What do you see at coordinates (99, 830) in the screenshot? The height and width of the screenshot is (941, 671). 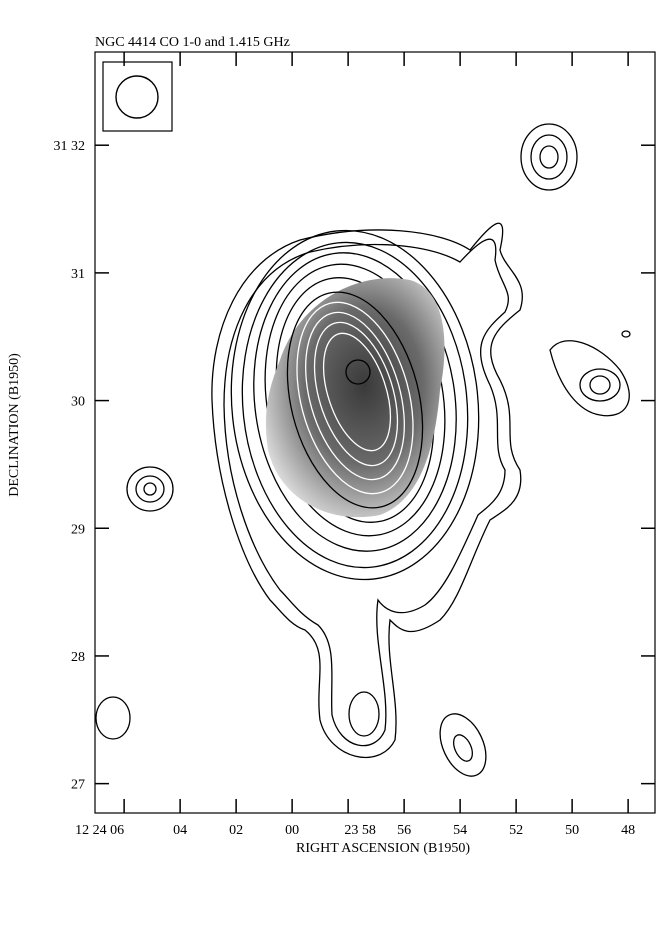 I see `x-tick-label: 12 24 06` at bounding box center [99, 830].